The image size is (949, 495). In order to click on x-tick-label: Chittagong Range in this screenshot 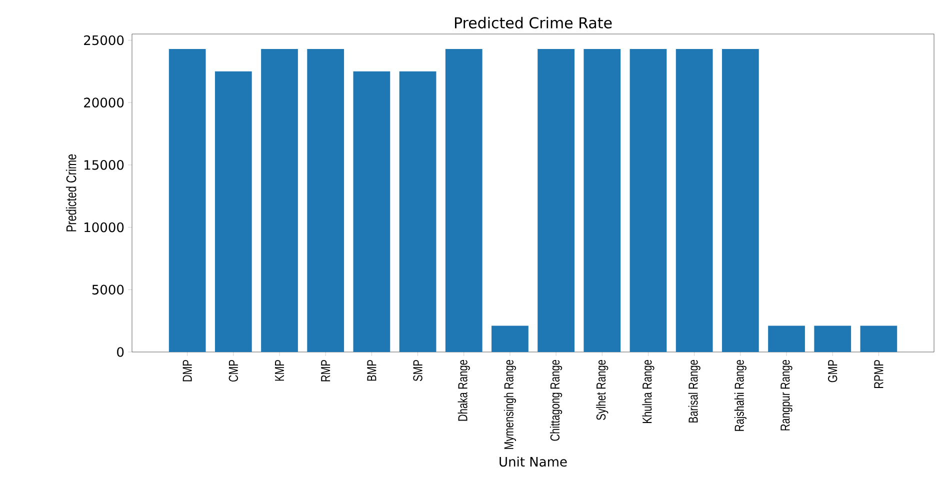, I will do `click(556, 400)`.